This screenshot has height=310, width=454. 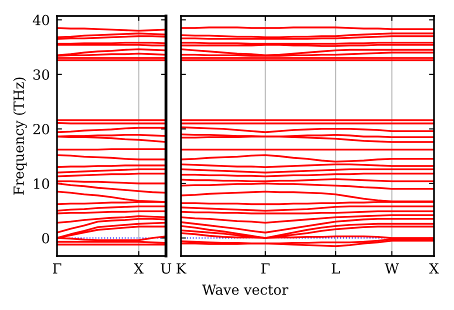 What do you see at coordinates (20, 136) in the screenshot?
I see `y-axis-title: Frequency (THz)` at bounding box center [20, 136].